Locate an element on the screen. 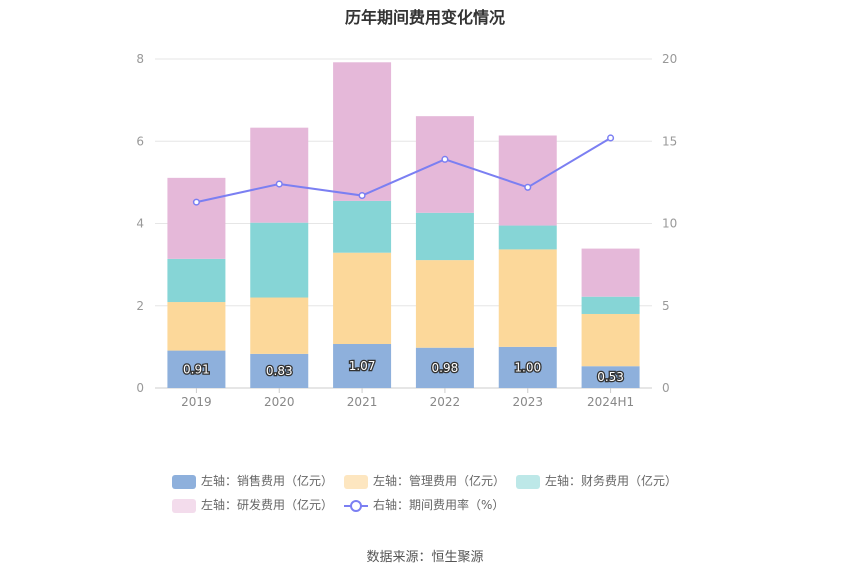  data-label: 1.00 is located at coordinates (527, 367).